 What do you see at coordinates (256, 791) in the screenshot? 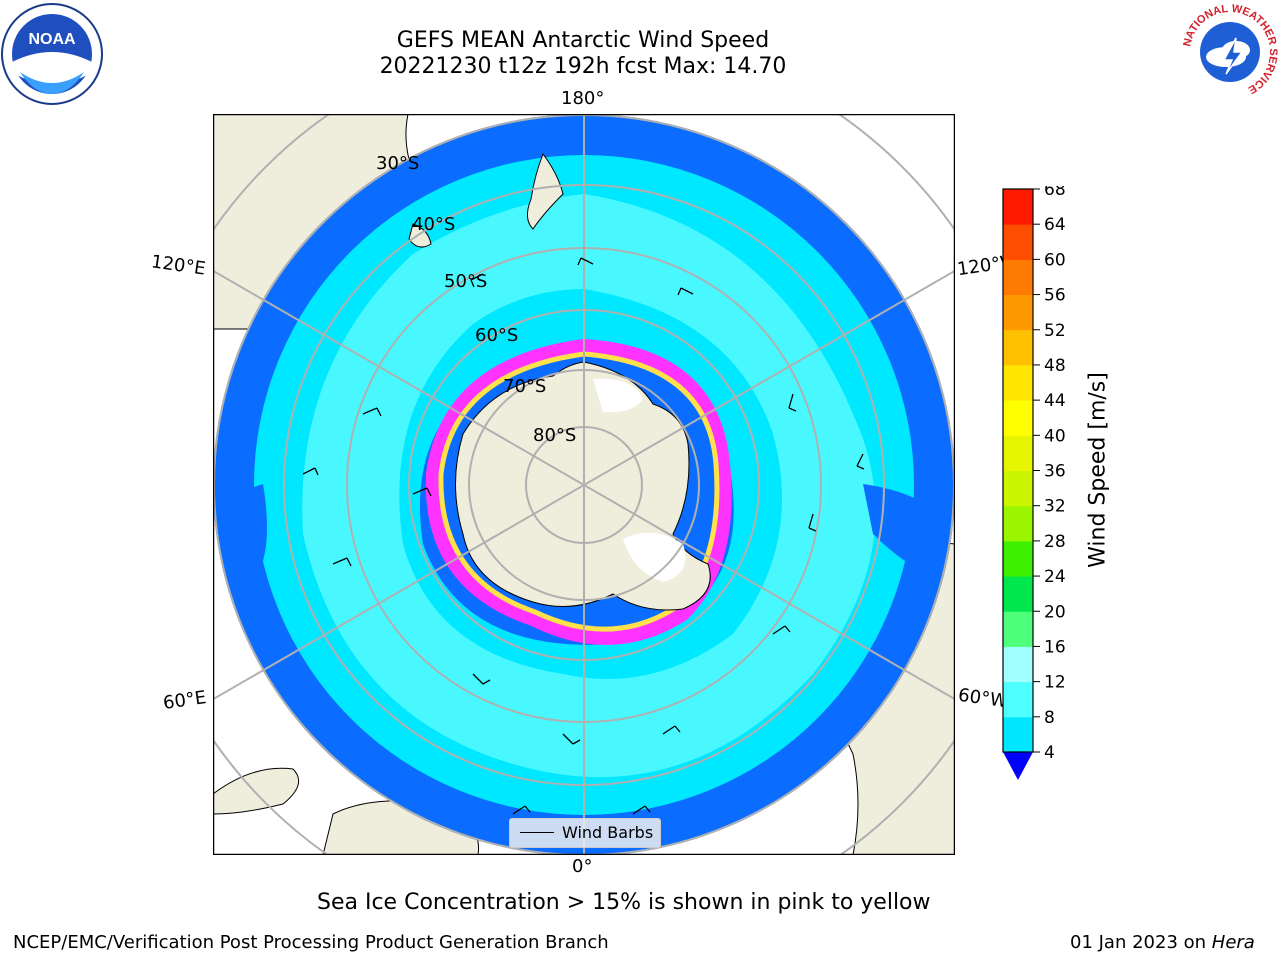
I see `madagascar-land` at bounding box center [256, 791].